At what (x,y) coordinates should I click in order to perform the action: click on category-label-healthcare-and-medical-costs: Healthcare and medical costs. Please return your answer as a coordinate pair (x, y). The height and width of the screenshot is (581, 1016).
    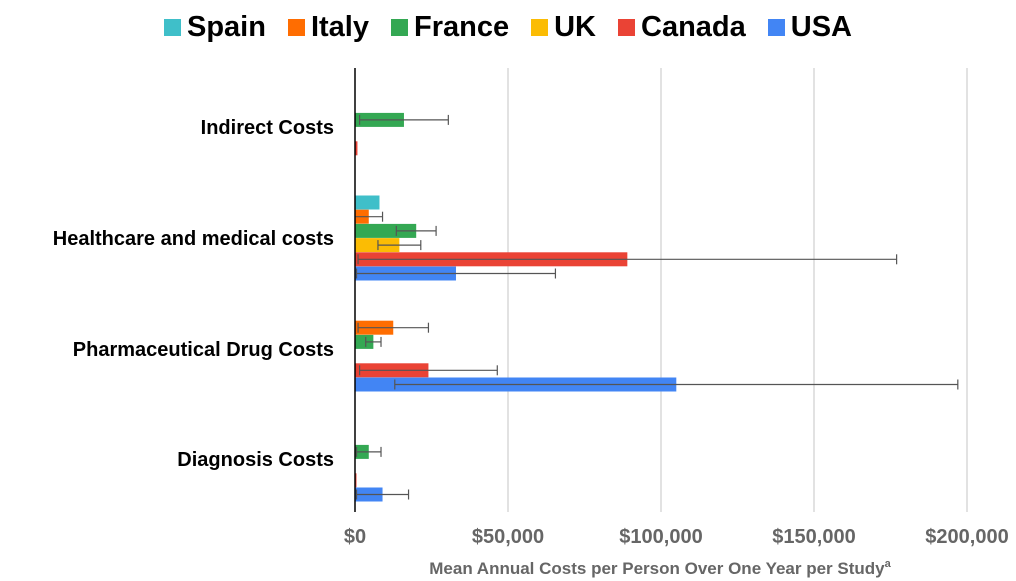
    Looking at the image, I should click on (193, 239).